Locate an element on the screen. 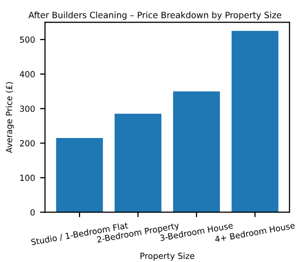 This screenshot has height=262, width=300. y-axis-title: Average Price (£) is located at coordinates (10, 118).